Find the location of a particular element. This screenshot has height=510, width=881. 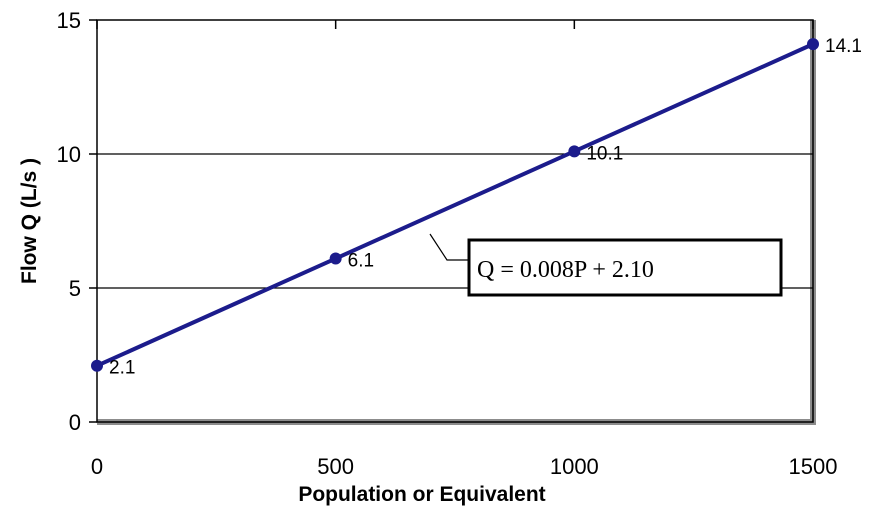

x-tick-label: 1000 is located at coordinates (574, 466).